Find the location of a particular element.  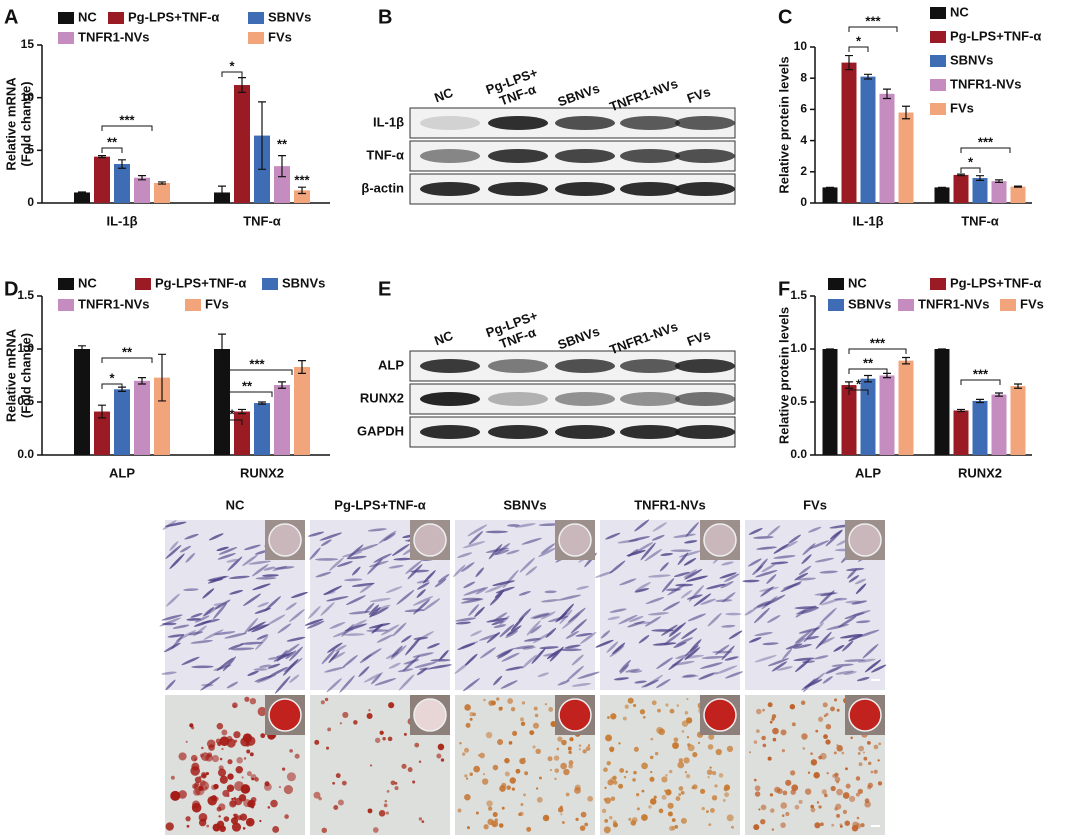

inset-well is located at coordinates (285, 715).